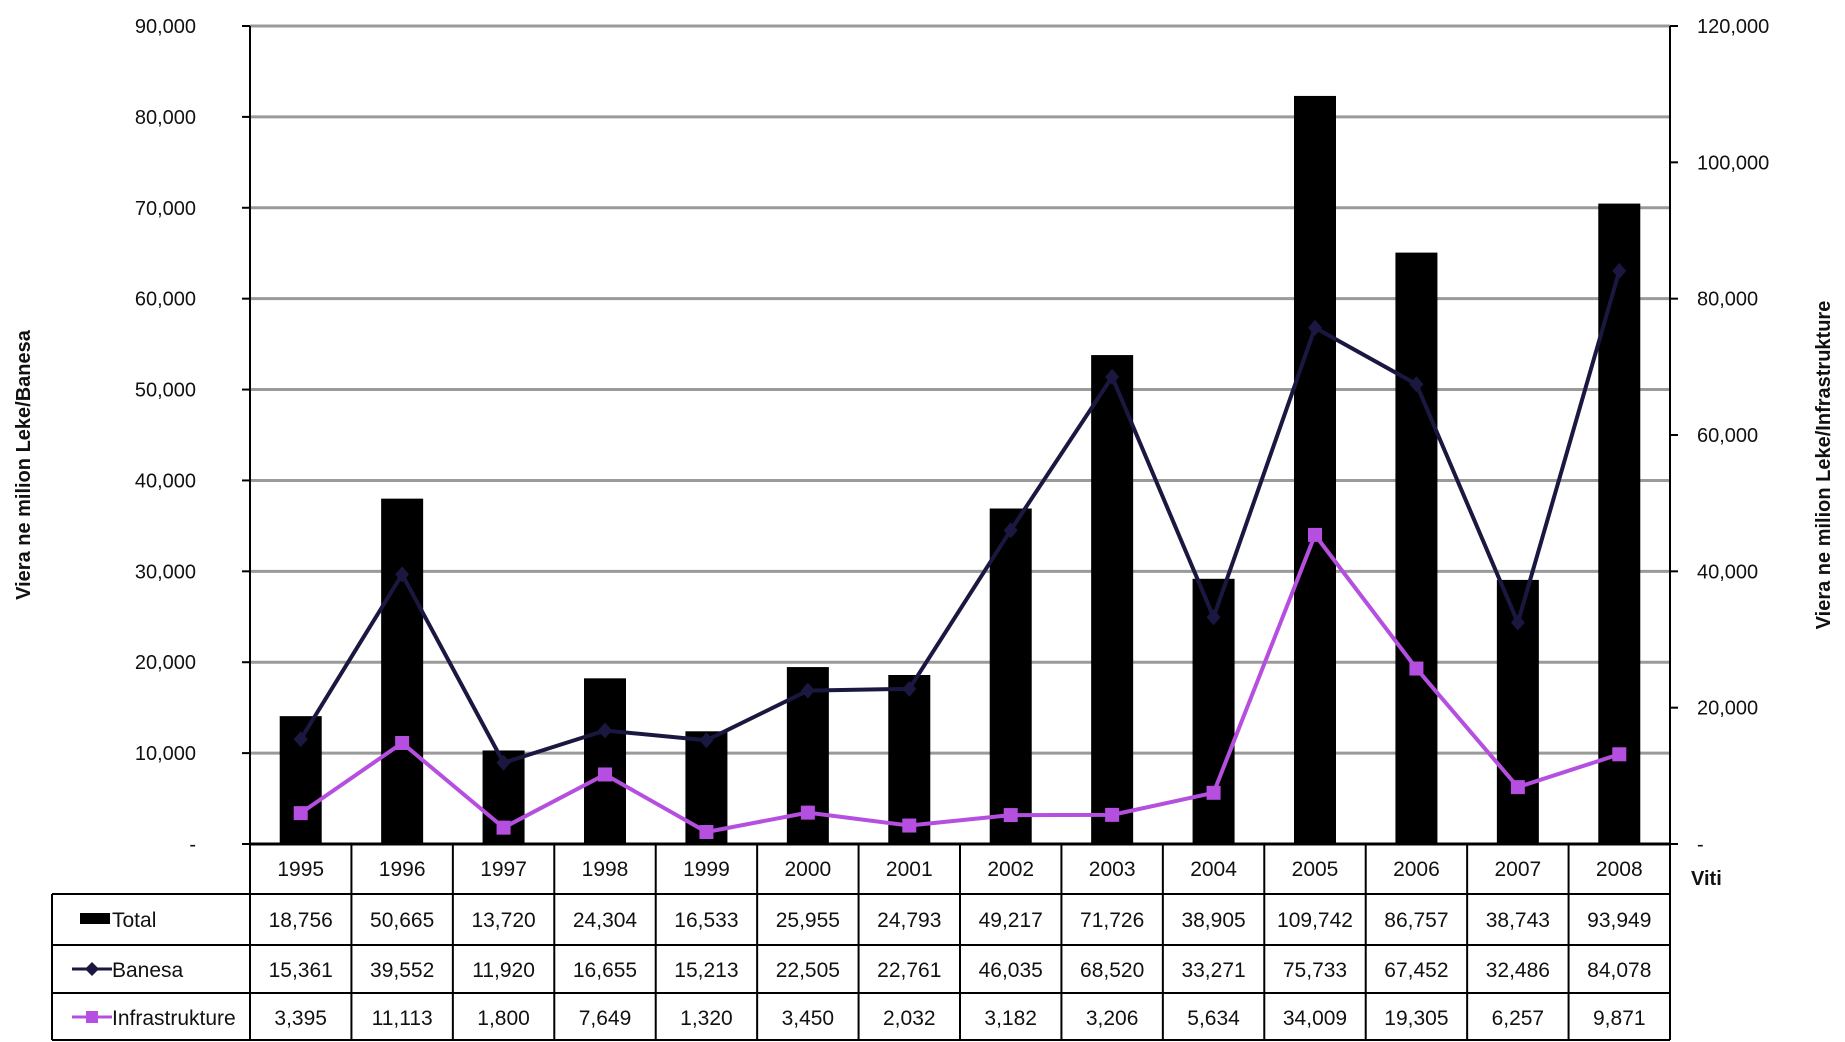 This screenshot has width=1845, height=1042. Describe the element at coordinates (1112, 1018) in the screenshot. I see `data-label-infrastrukture: 3,206` at that location.